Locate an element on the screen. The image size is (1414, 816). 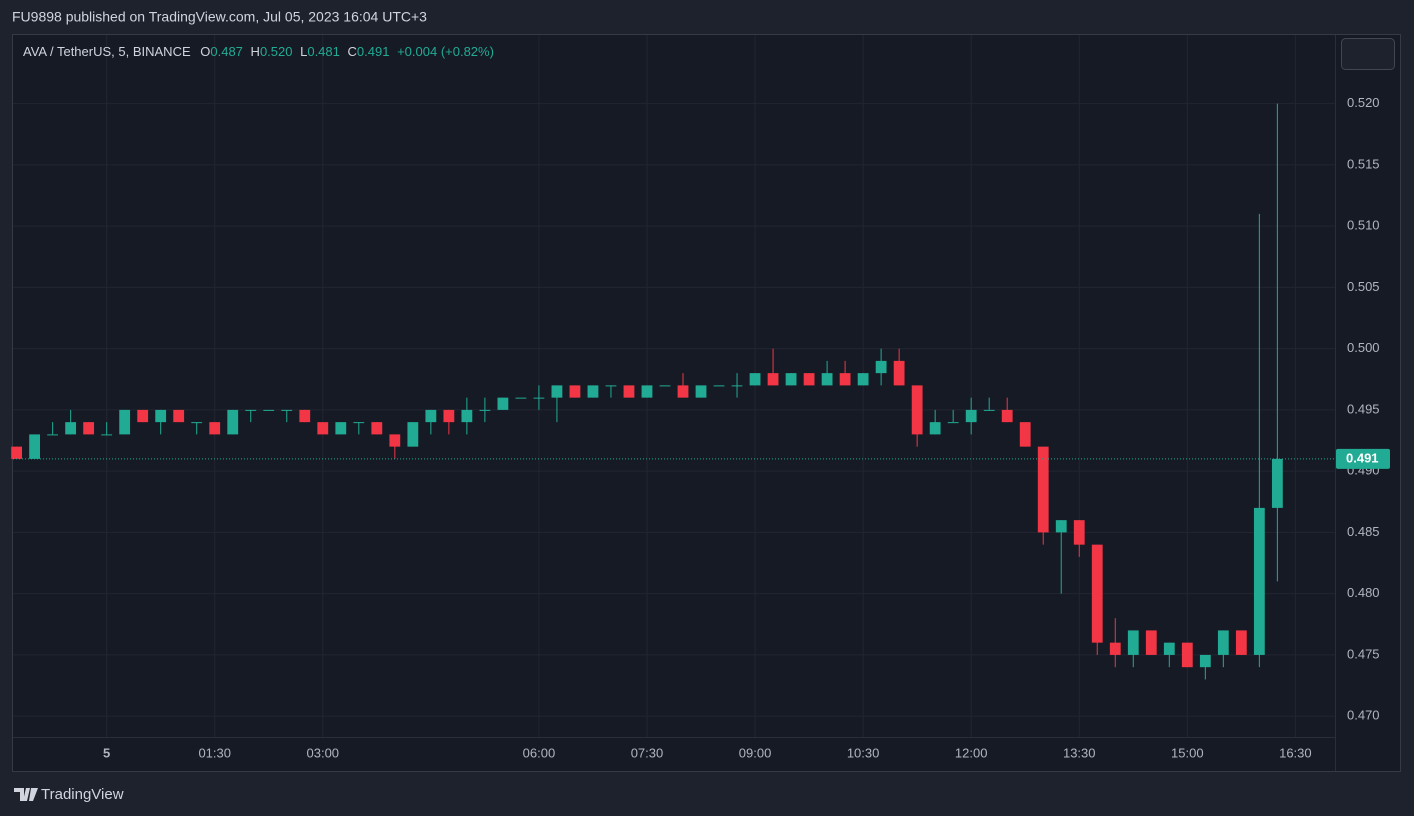
x-tick-label: 15:00 is located at coordinates (1187, 752).